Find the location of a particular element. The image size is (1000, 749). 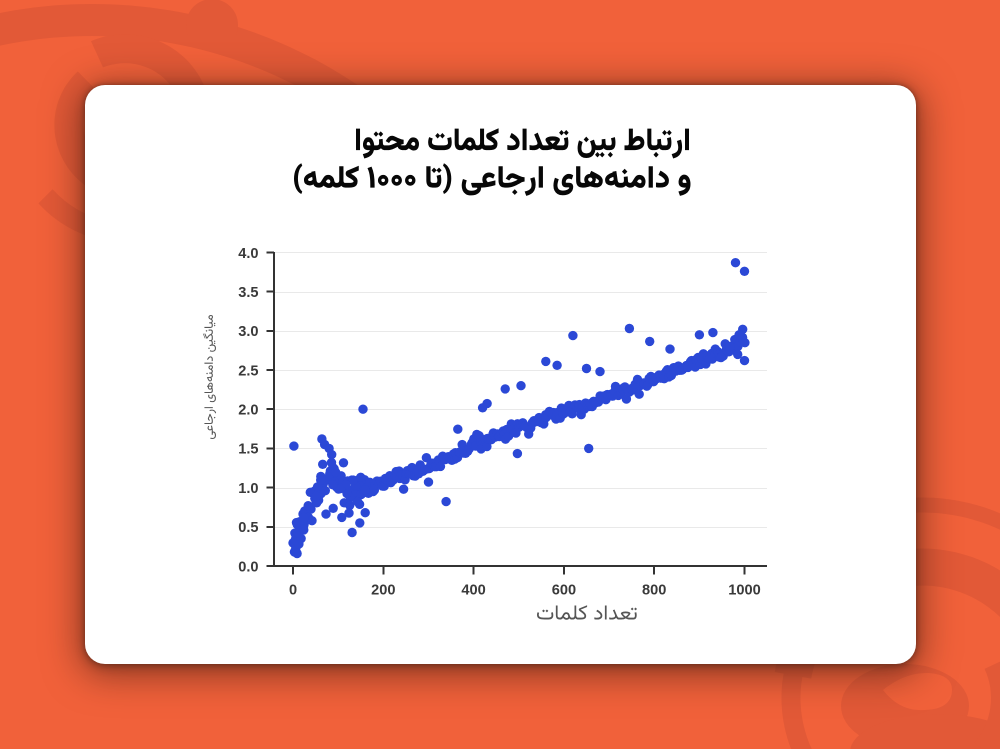

svg-text: 0 is located at coordinates (293, 591).